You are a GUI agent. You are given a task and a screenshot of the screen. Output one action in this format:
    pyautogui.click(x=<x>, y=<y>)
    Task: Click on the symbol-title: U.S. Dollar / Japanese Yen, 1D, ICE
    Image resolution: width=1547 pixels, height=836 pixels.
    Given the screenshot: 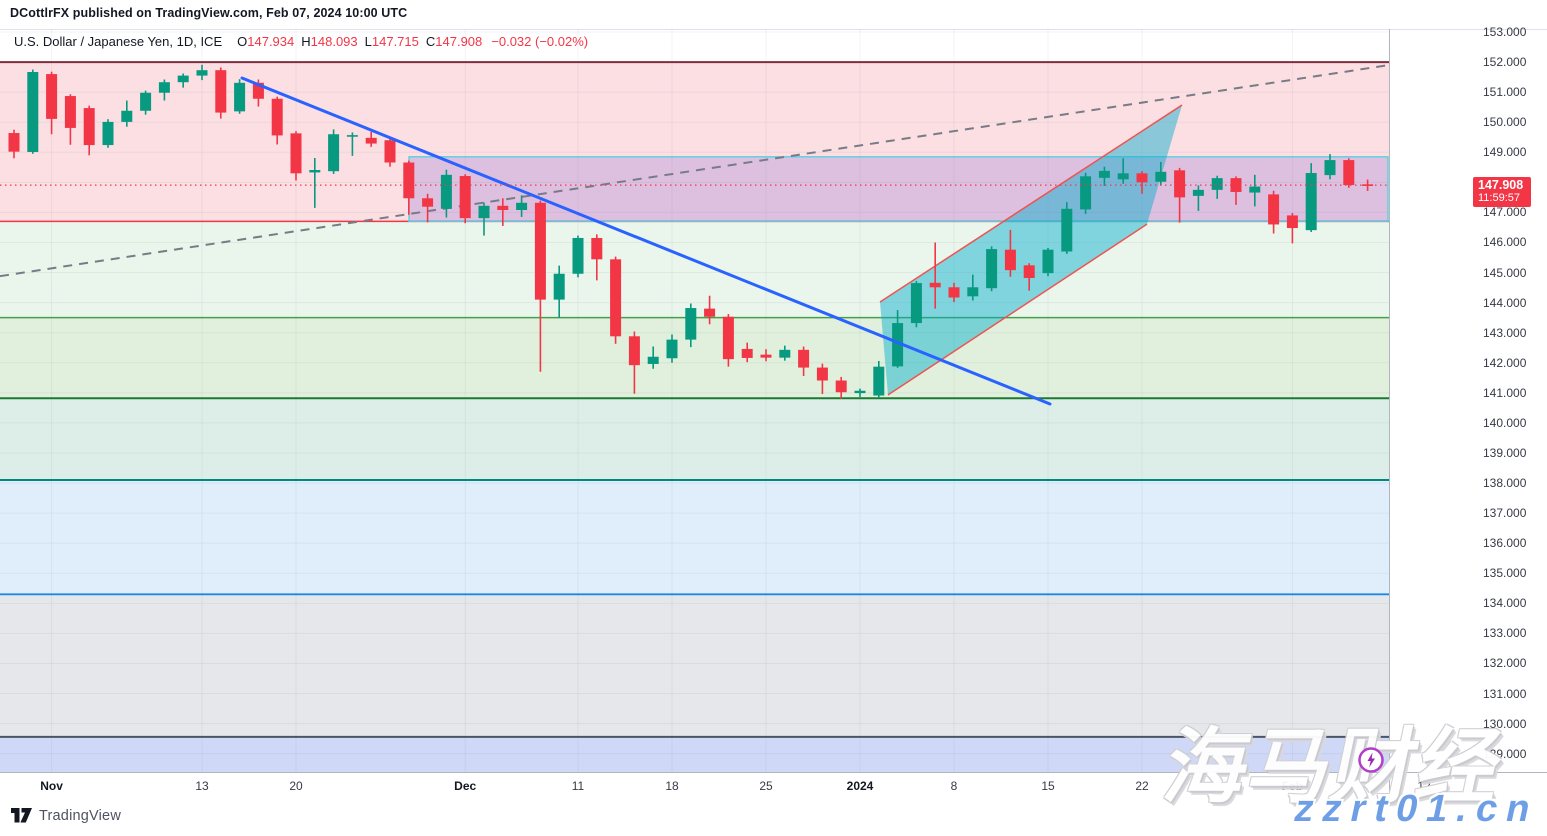 What is the action you would take?
    pyautogui.click(x=118, y=41)
    